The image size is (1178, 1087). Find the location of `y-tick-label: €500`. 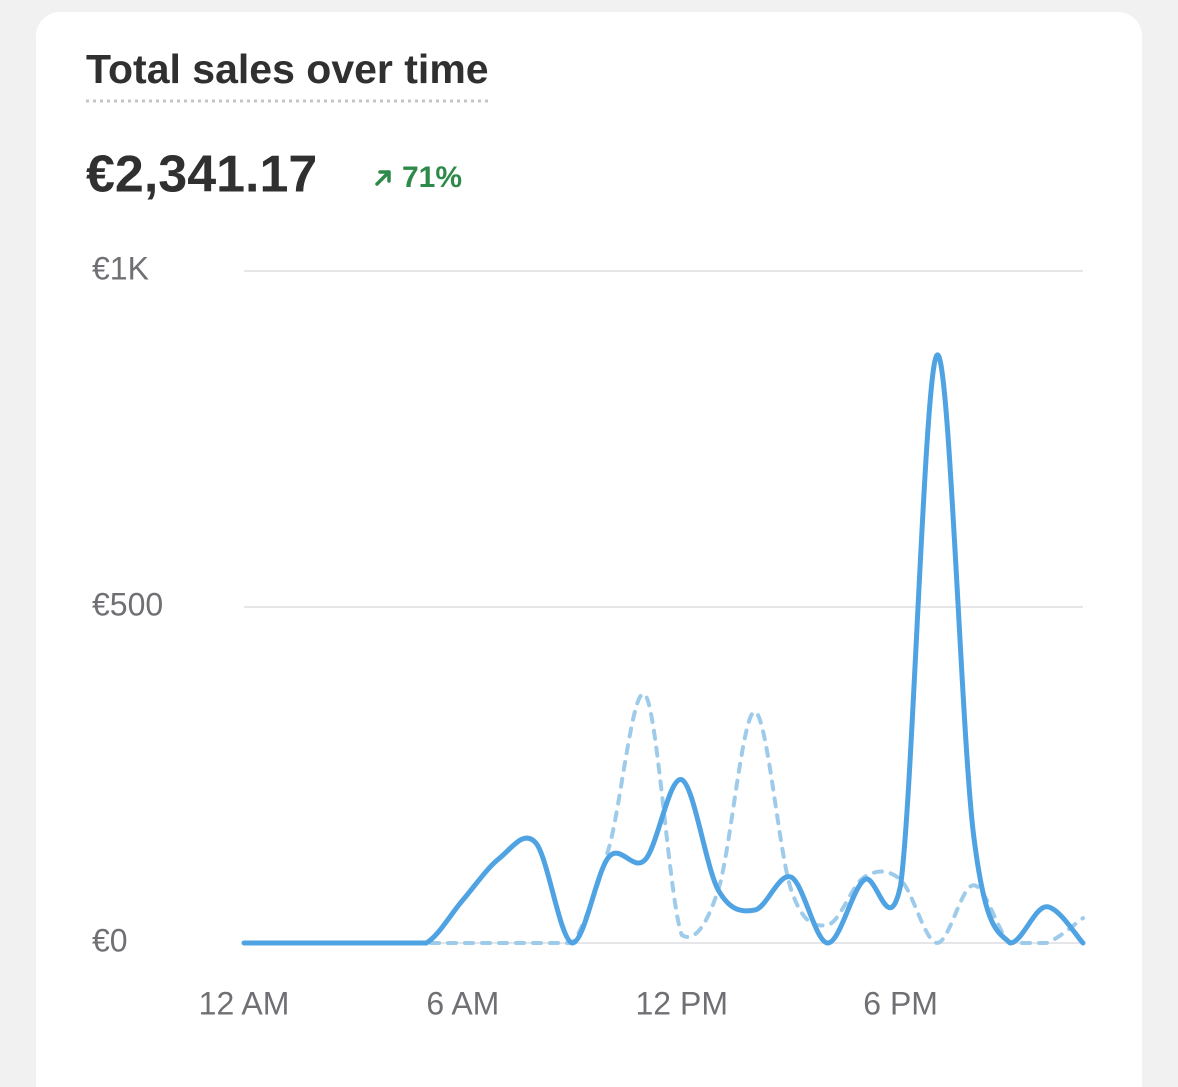

y-tick-label: €500 is located at coordinates (127, 604).